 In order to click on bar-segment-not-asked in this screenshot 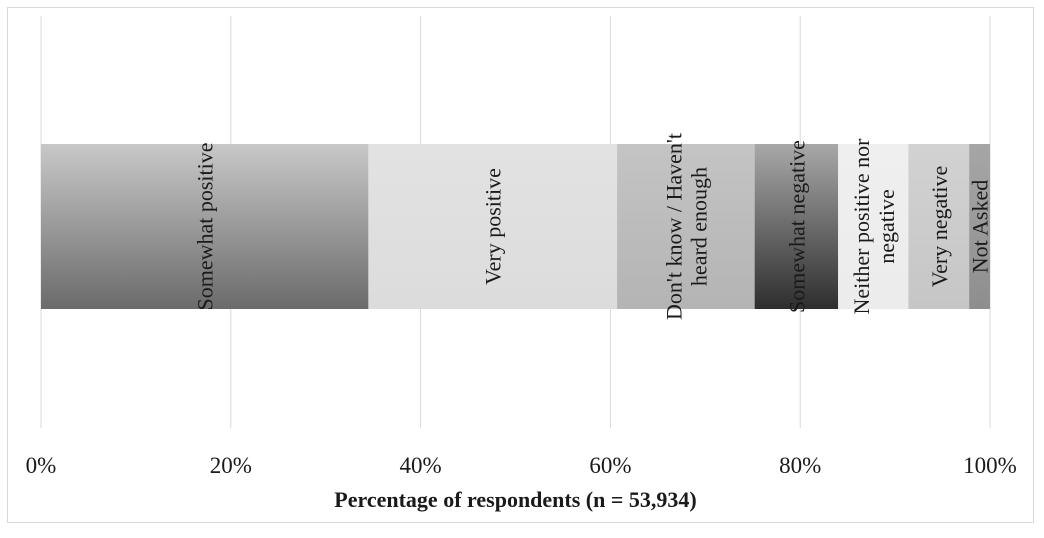, I will do `click(979, 226)`.